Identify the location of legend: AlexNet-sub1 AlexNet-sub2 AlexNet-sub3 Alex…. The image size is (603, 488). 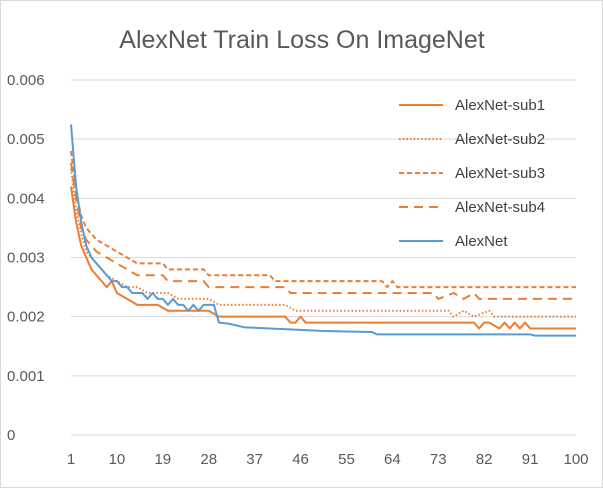
(472, 173).